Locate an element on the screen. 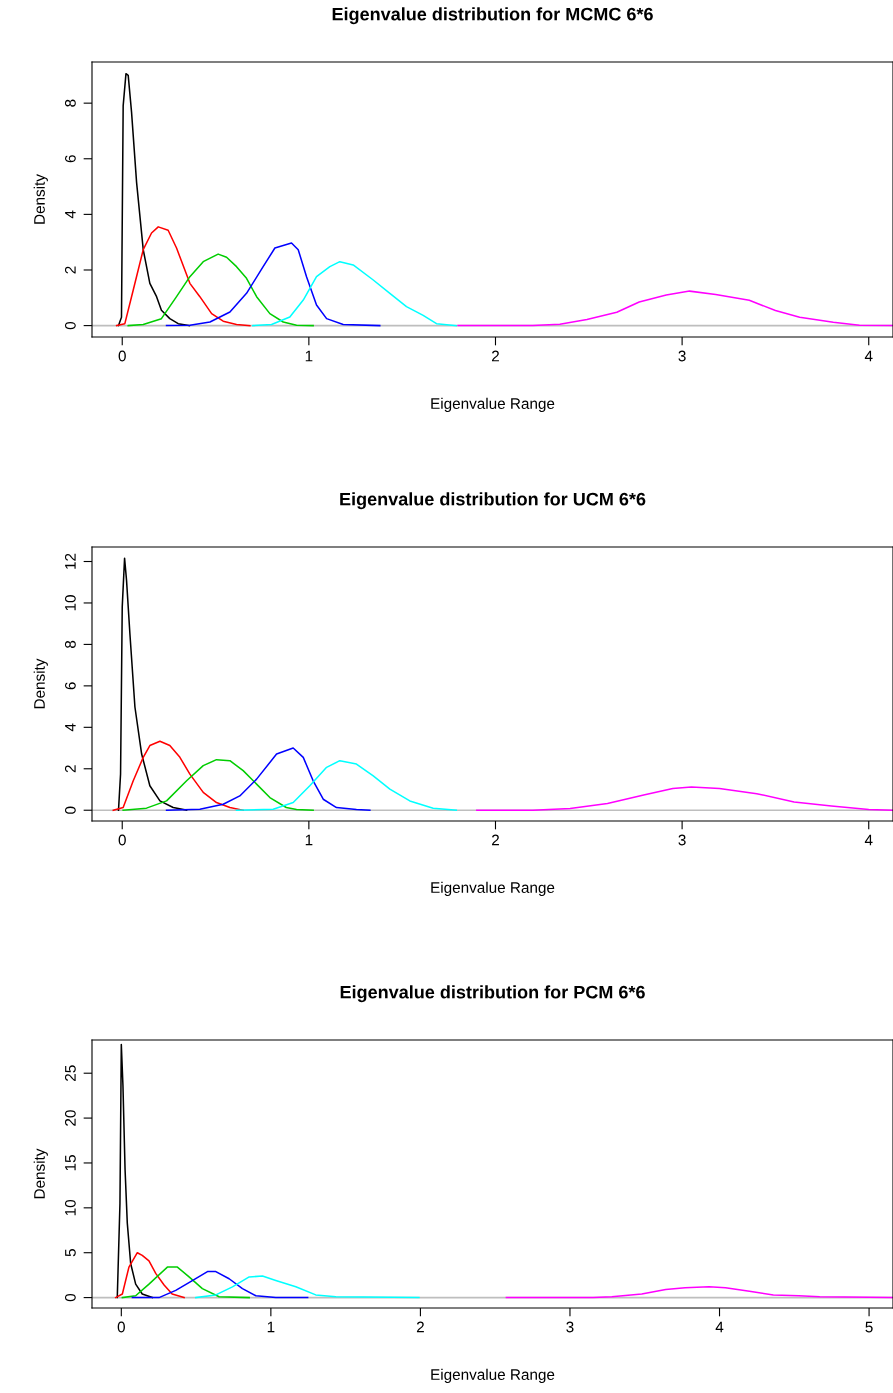 The width and height of the screenshot is (893, 1393). y-tick-label: 25 is located at coordinates (70, 1073).